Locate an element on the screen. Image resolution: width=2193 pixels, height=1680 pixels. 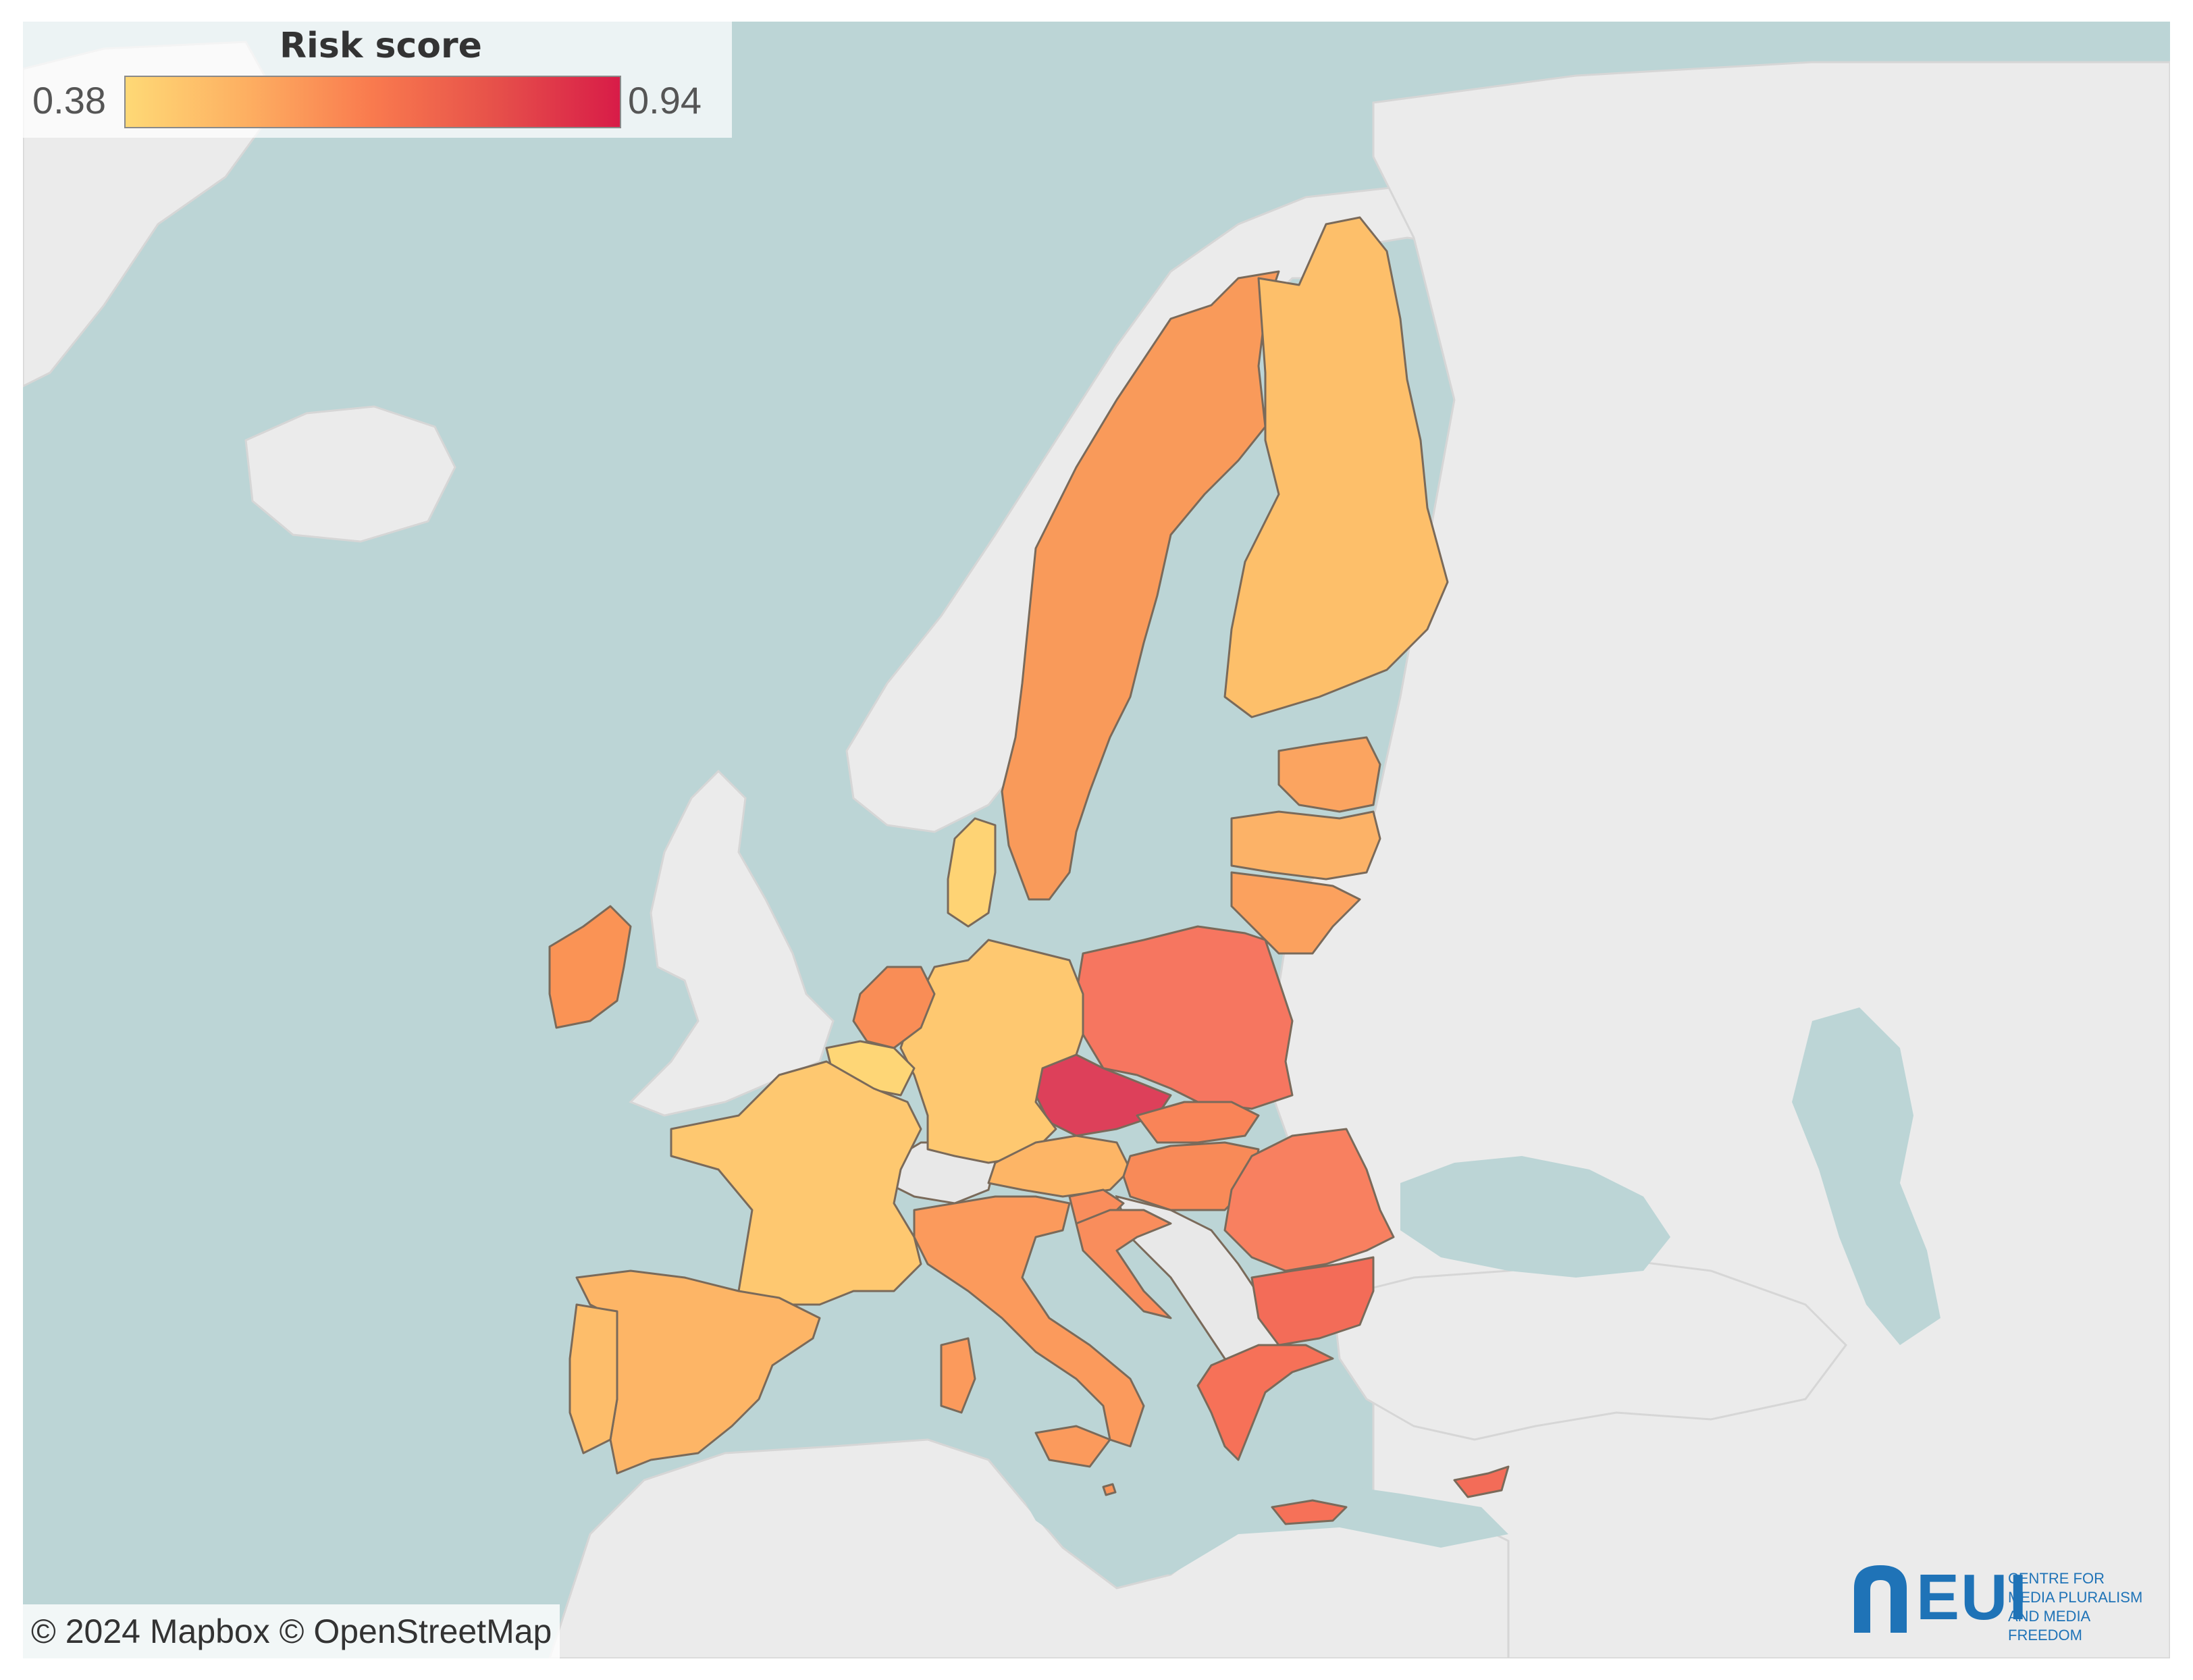
mediterranean-sea is located at coordinates (1245, 1501).